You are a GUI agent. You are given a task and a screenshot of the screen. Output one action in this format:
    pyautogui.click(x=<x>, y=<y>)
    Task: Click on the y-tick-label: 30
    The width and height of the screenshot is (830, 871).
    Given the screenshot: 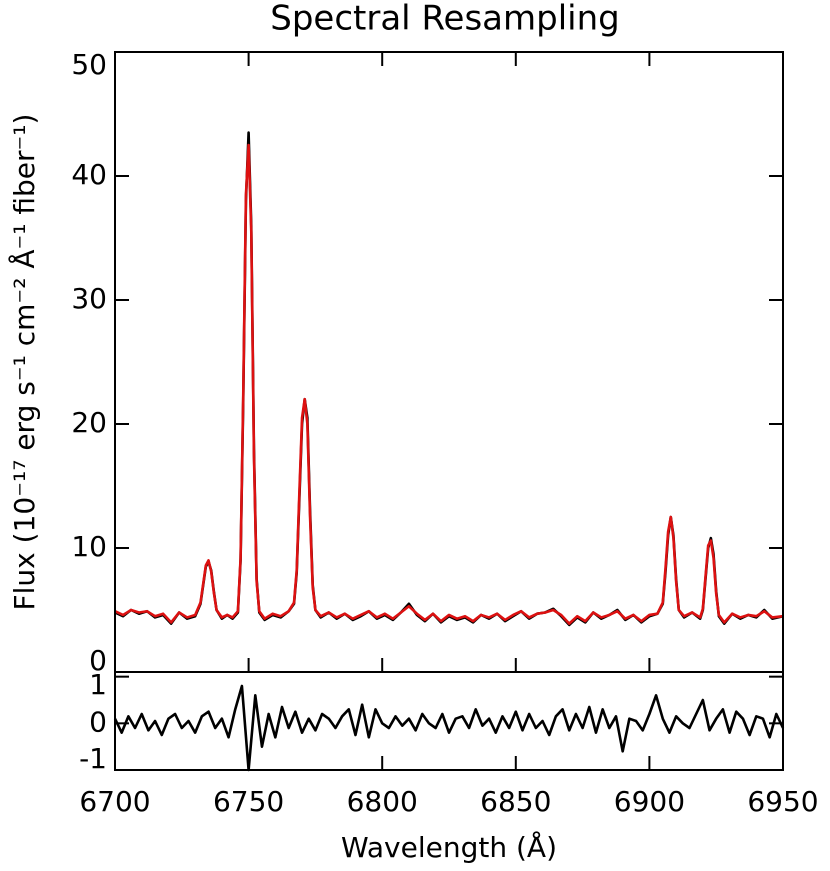 What is the action you would take?
    pyautogui.click(x=89, y=298)
    